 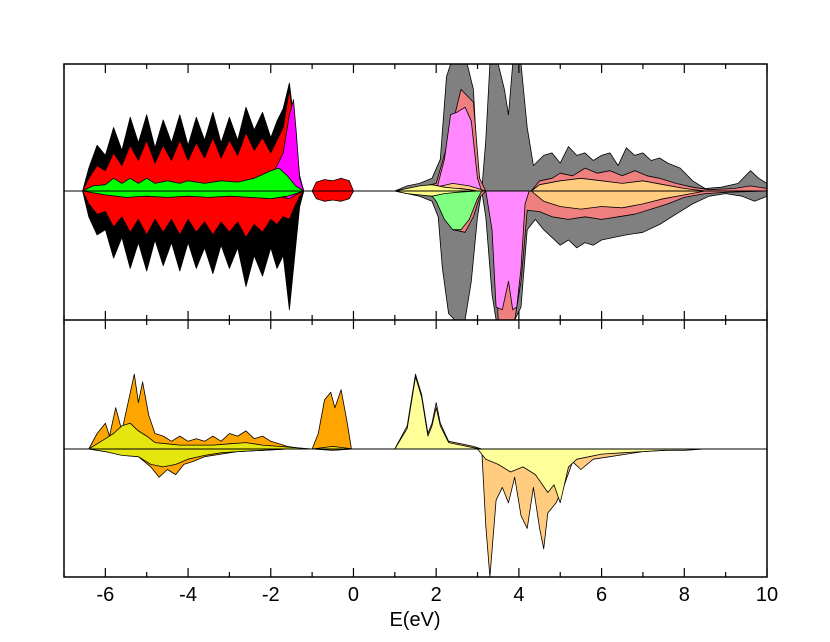 I want to click on x-tick-label-0: -6, so click(x=105, y=595).